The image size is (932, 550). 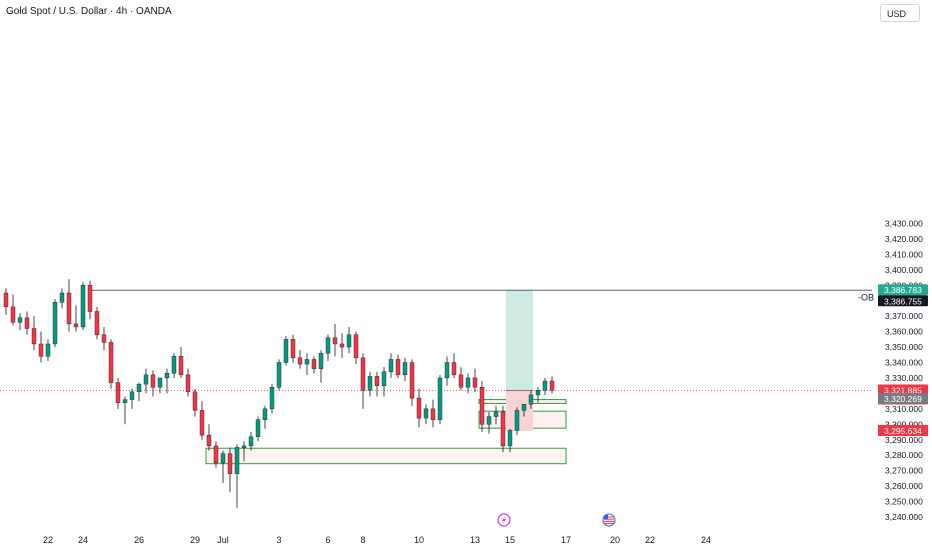 I want to click on x-tick-label: 22, so click(x=48, y=540).